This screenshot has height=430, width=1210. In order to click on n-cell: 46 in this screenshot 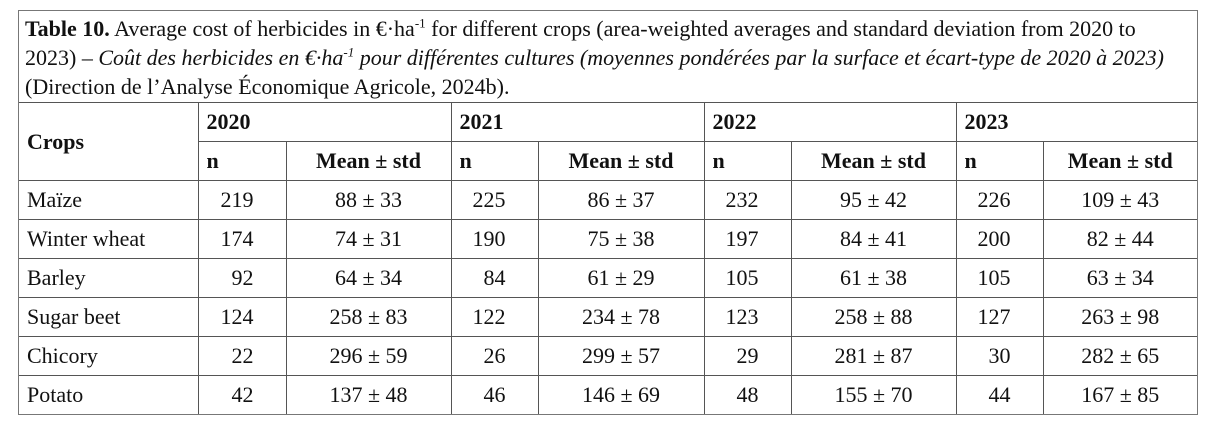, I will do `click(494, 394)`.